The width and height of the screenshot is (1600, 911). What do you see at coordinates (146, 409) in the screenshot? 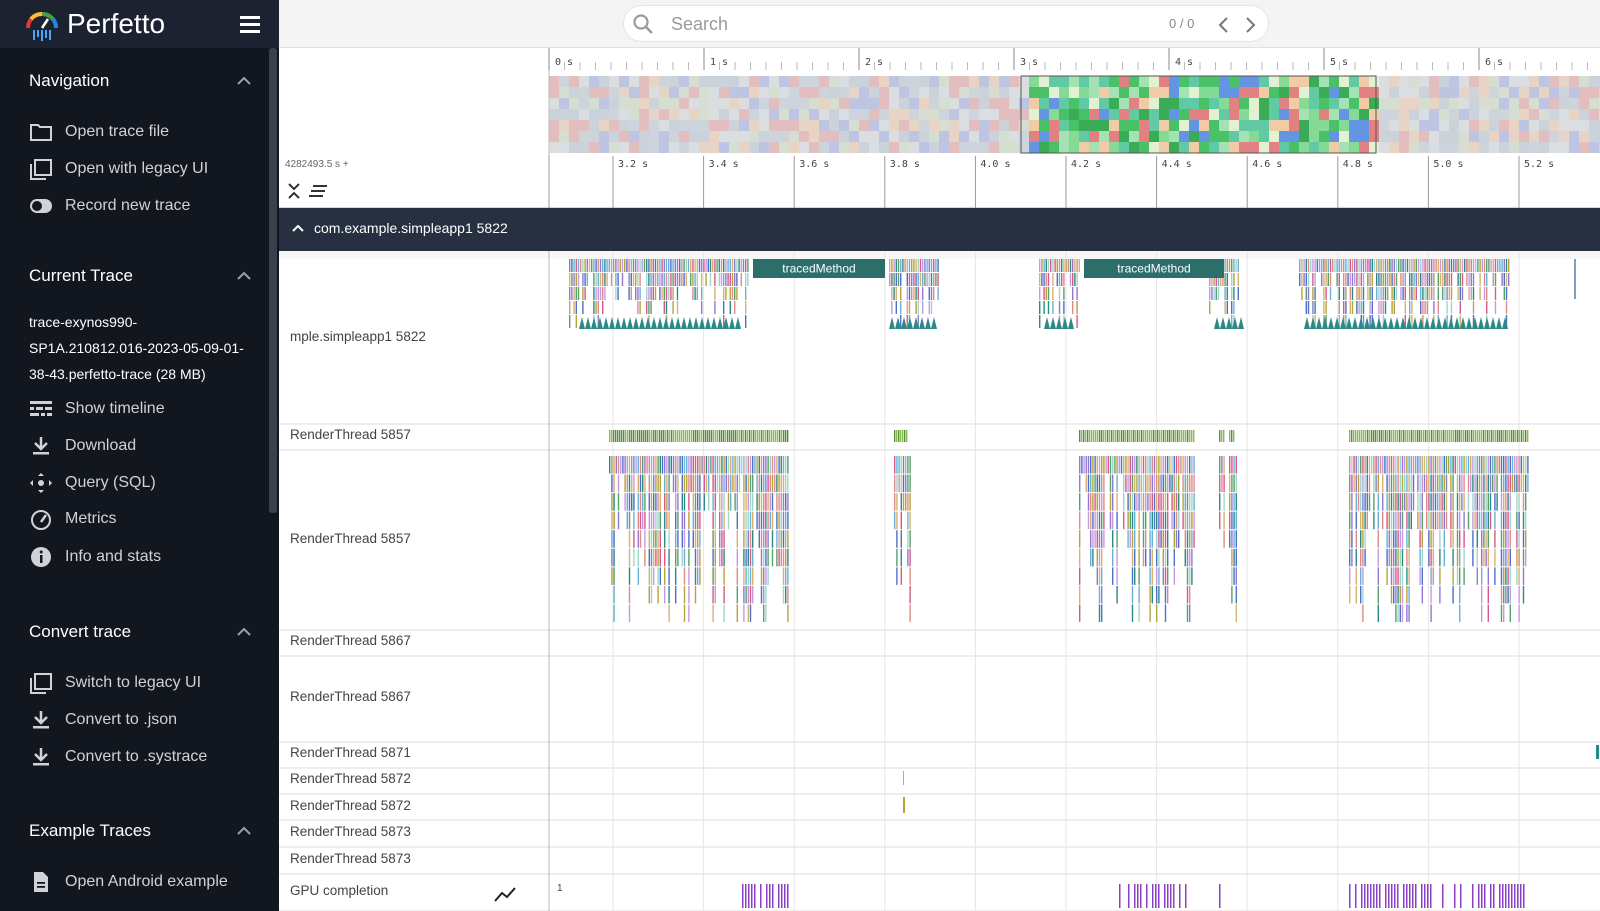
I see `show-timeline-item: Show timeline` at bounding box center [146, 409].